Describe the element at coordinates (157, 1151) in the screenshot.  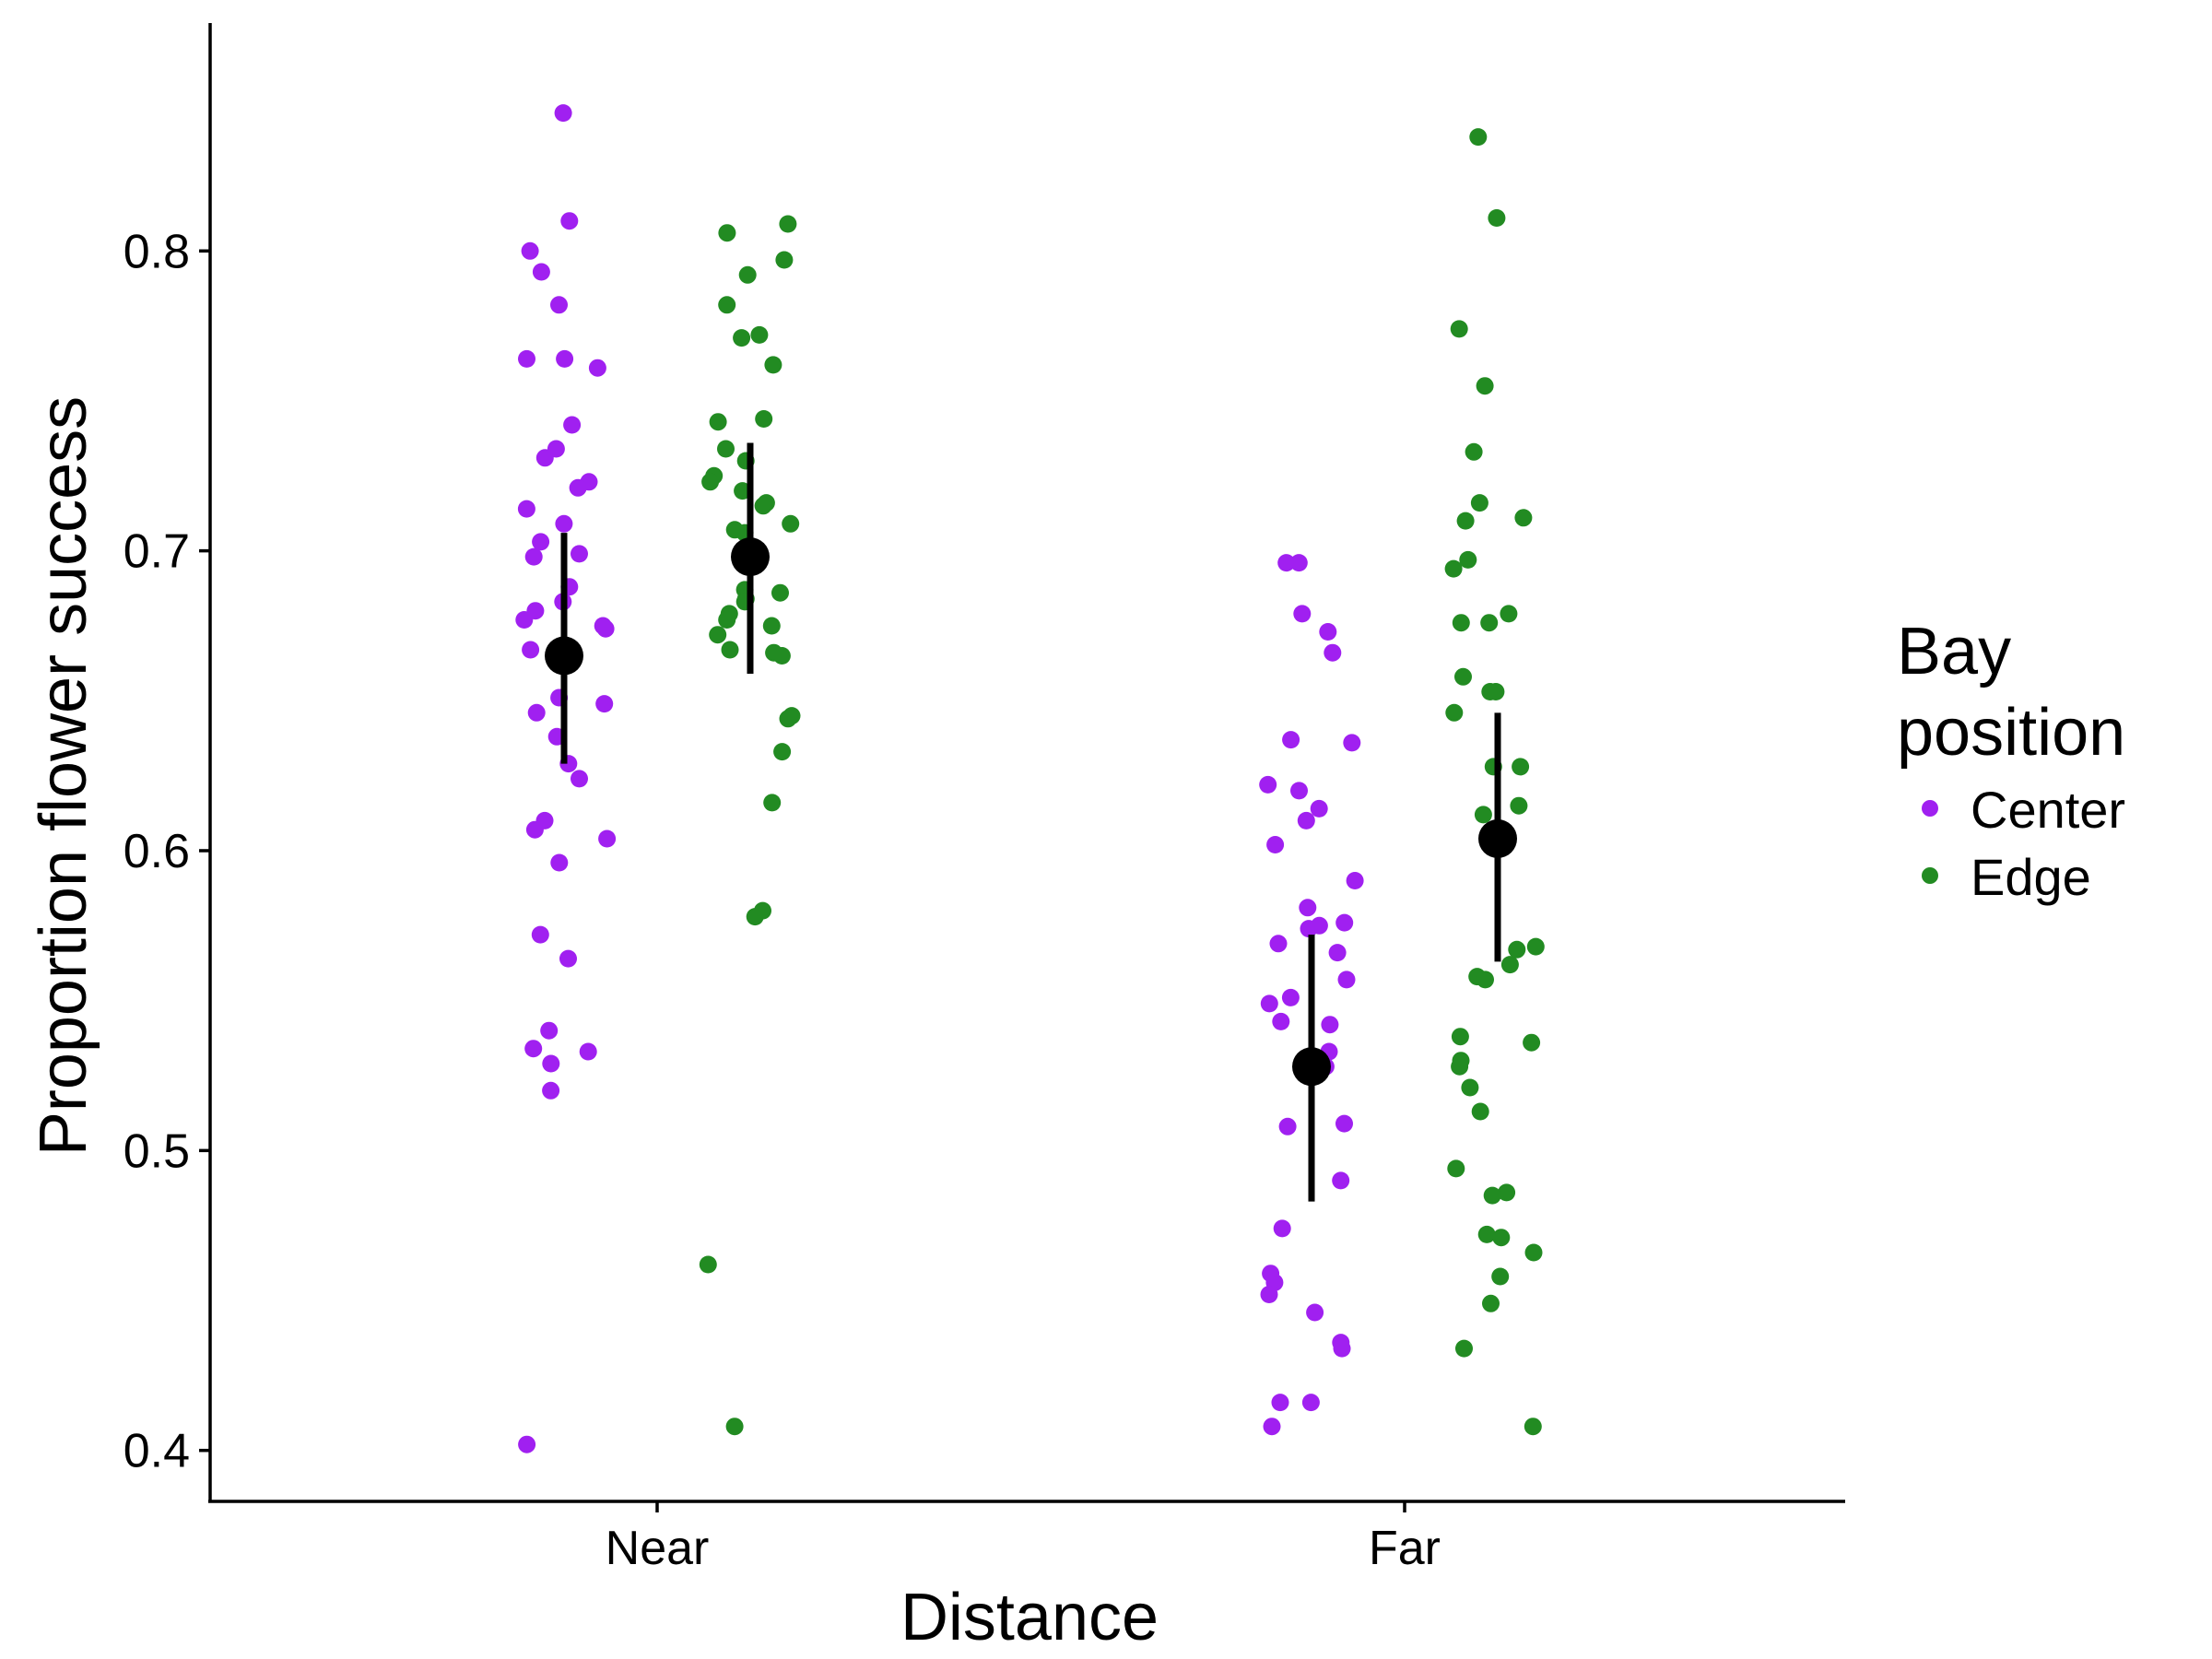
I see `y-tick-label: 0.5` at that location.